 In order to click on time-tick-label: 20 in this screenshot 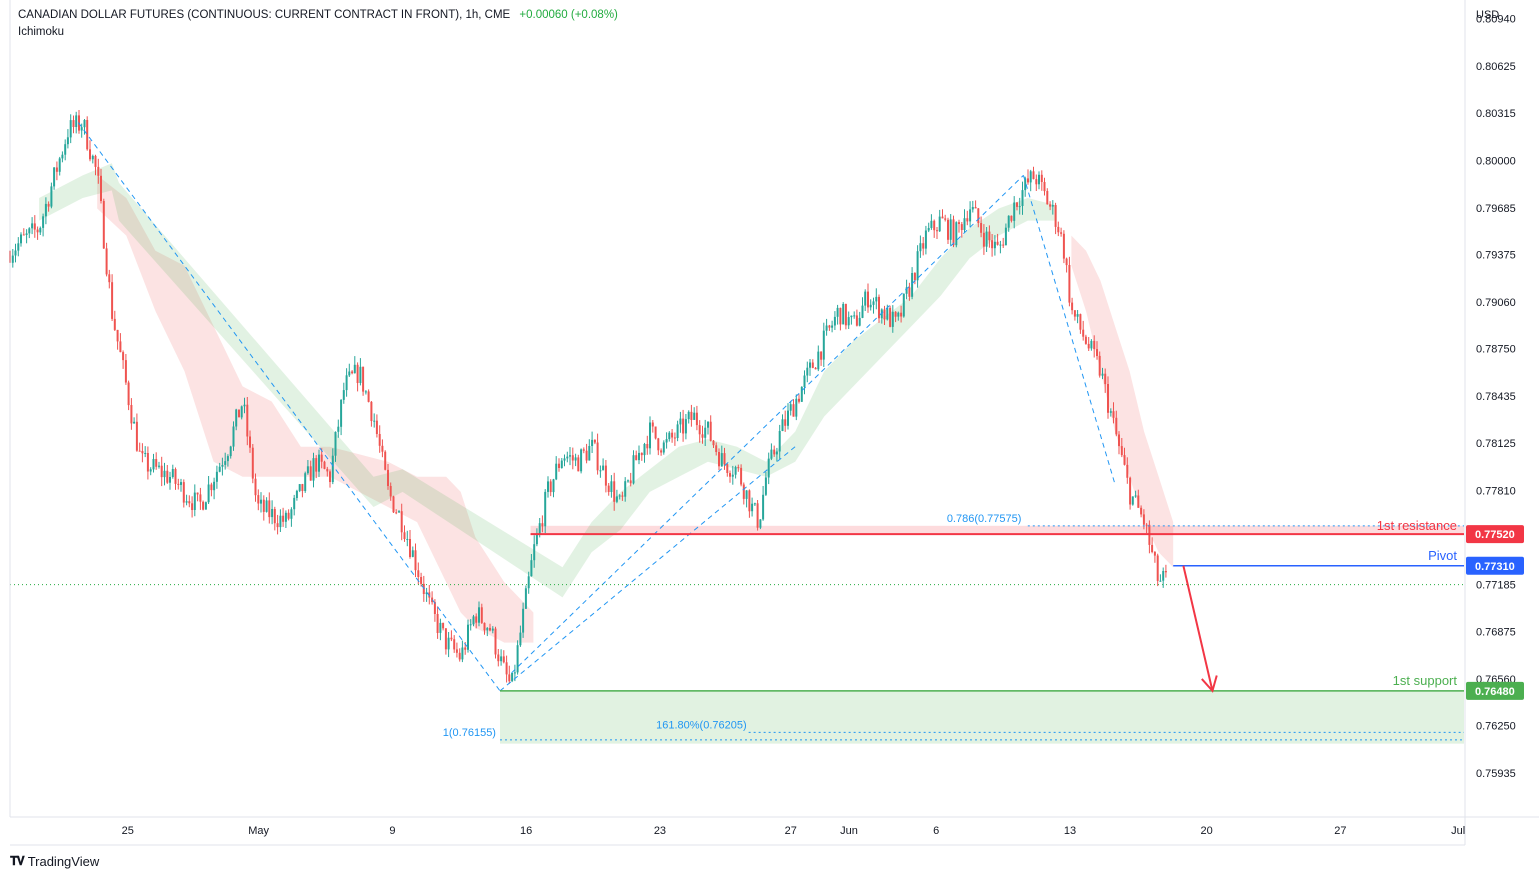, I will do `click(1207, 831)`.